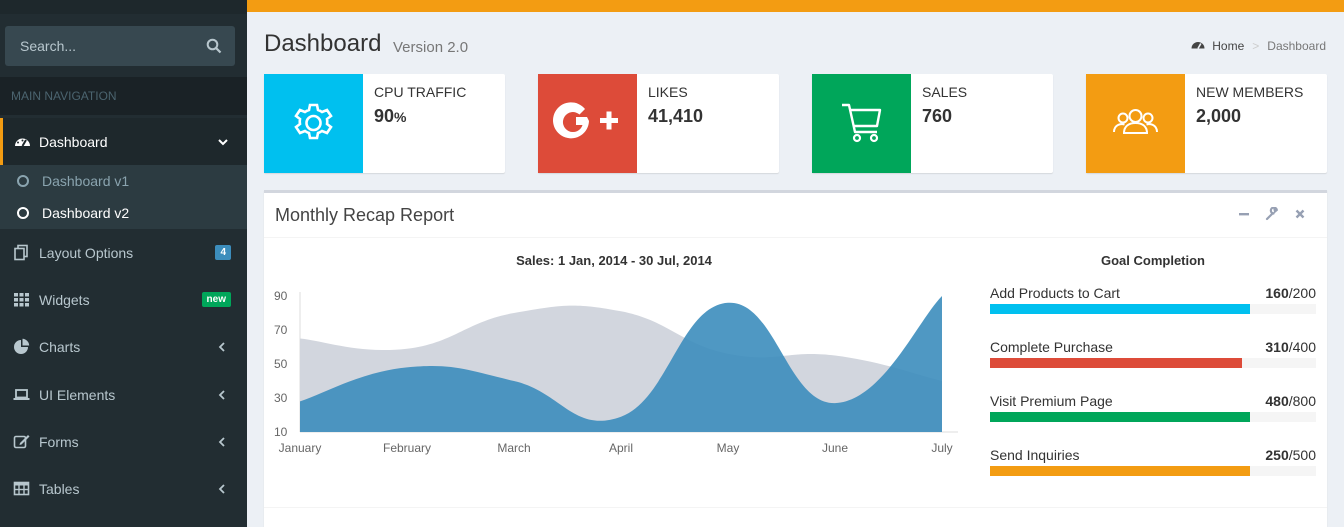  What do you see at coordinates (587, 123) in the screenshot?
I see `google-plus-icon` at bounding box center [587, 123].